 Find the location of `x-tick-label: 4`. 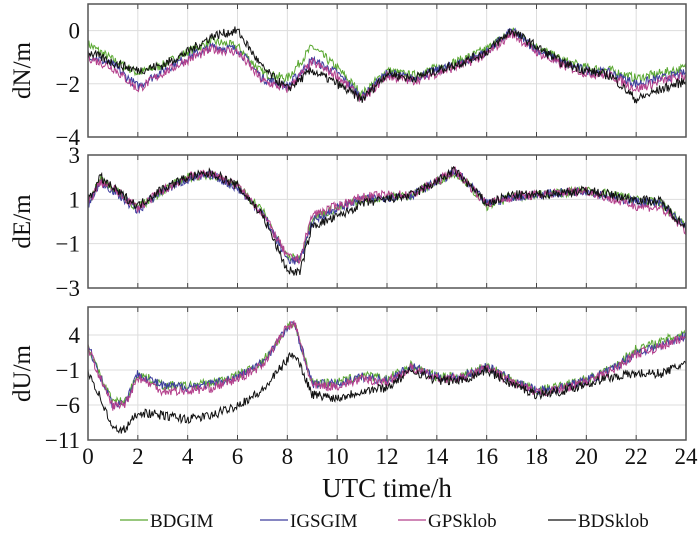

x-tick-label: 4 is located at coordinates (188, 456).